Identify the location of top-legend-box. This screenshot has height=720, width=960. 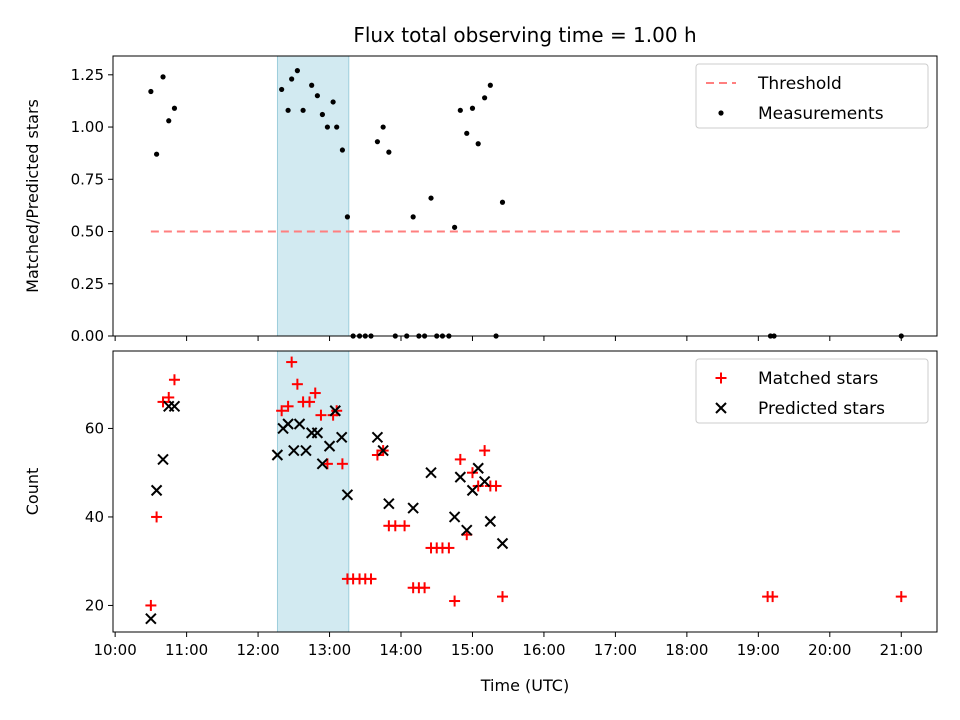
(812, 96).